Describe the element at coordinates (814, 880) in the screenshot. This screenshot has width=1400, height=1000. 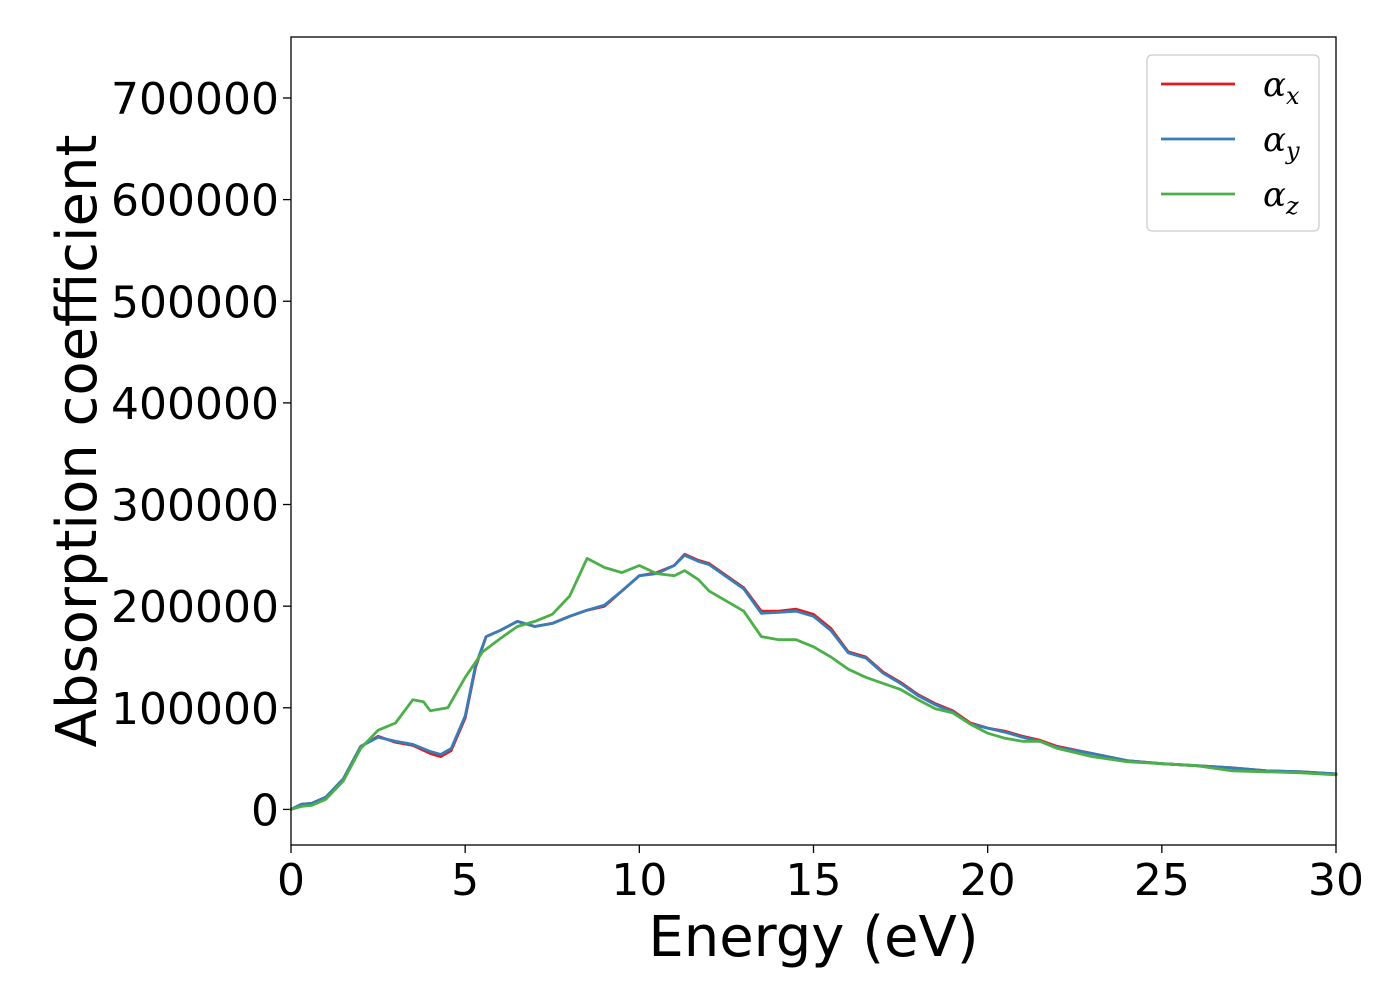
I see `x-tick-label: 15` at that location.